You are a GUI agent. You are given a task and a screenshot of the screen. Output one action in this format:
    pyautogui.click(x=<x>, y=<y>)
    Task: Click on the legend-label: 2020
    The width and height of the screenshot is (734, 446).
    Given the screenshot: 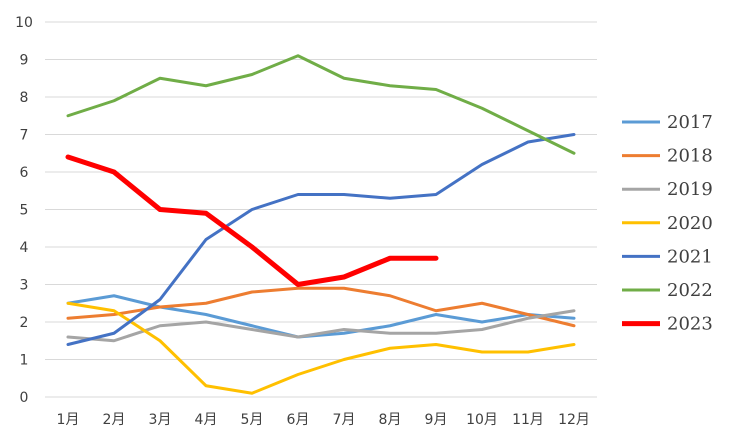 What is the action you would take?
    pyautogui.click(x=690, y=223)
    